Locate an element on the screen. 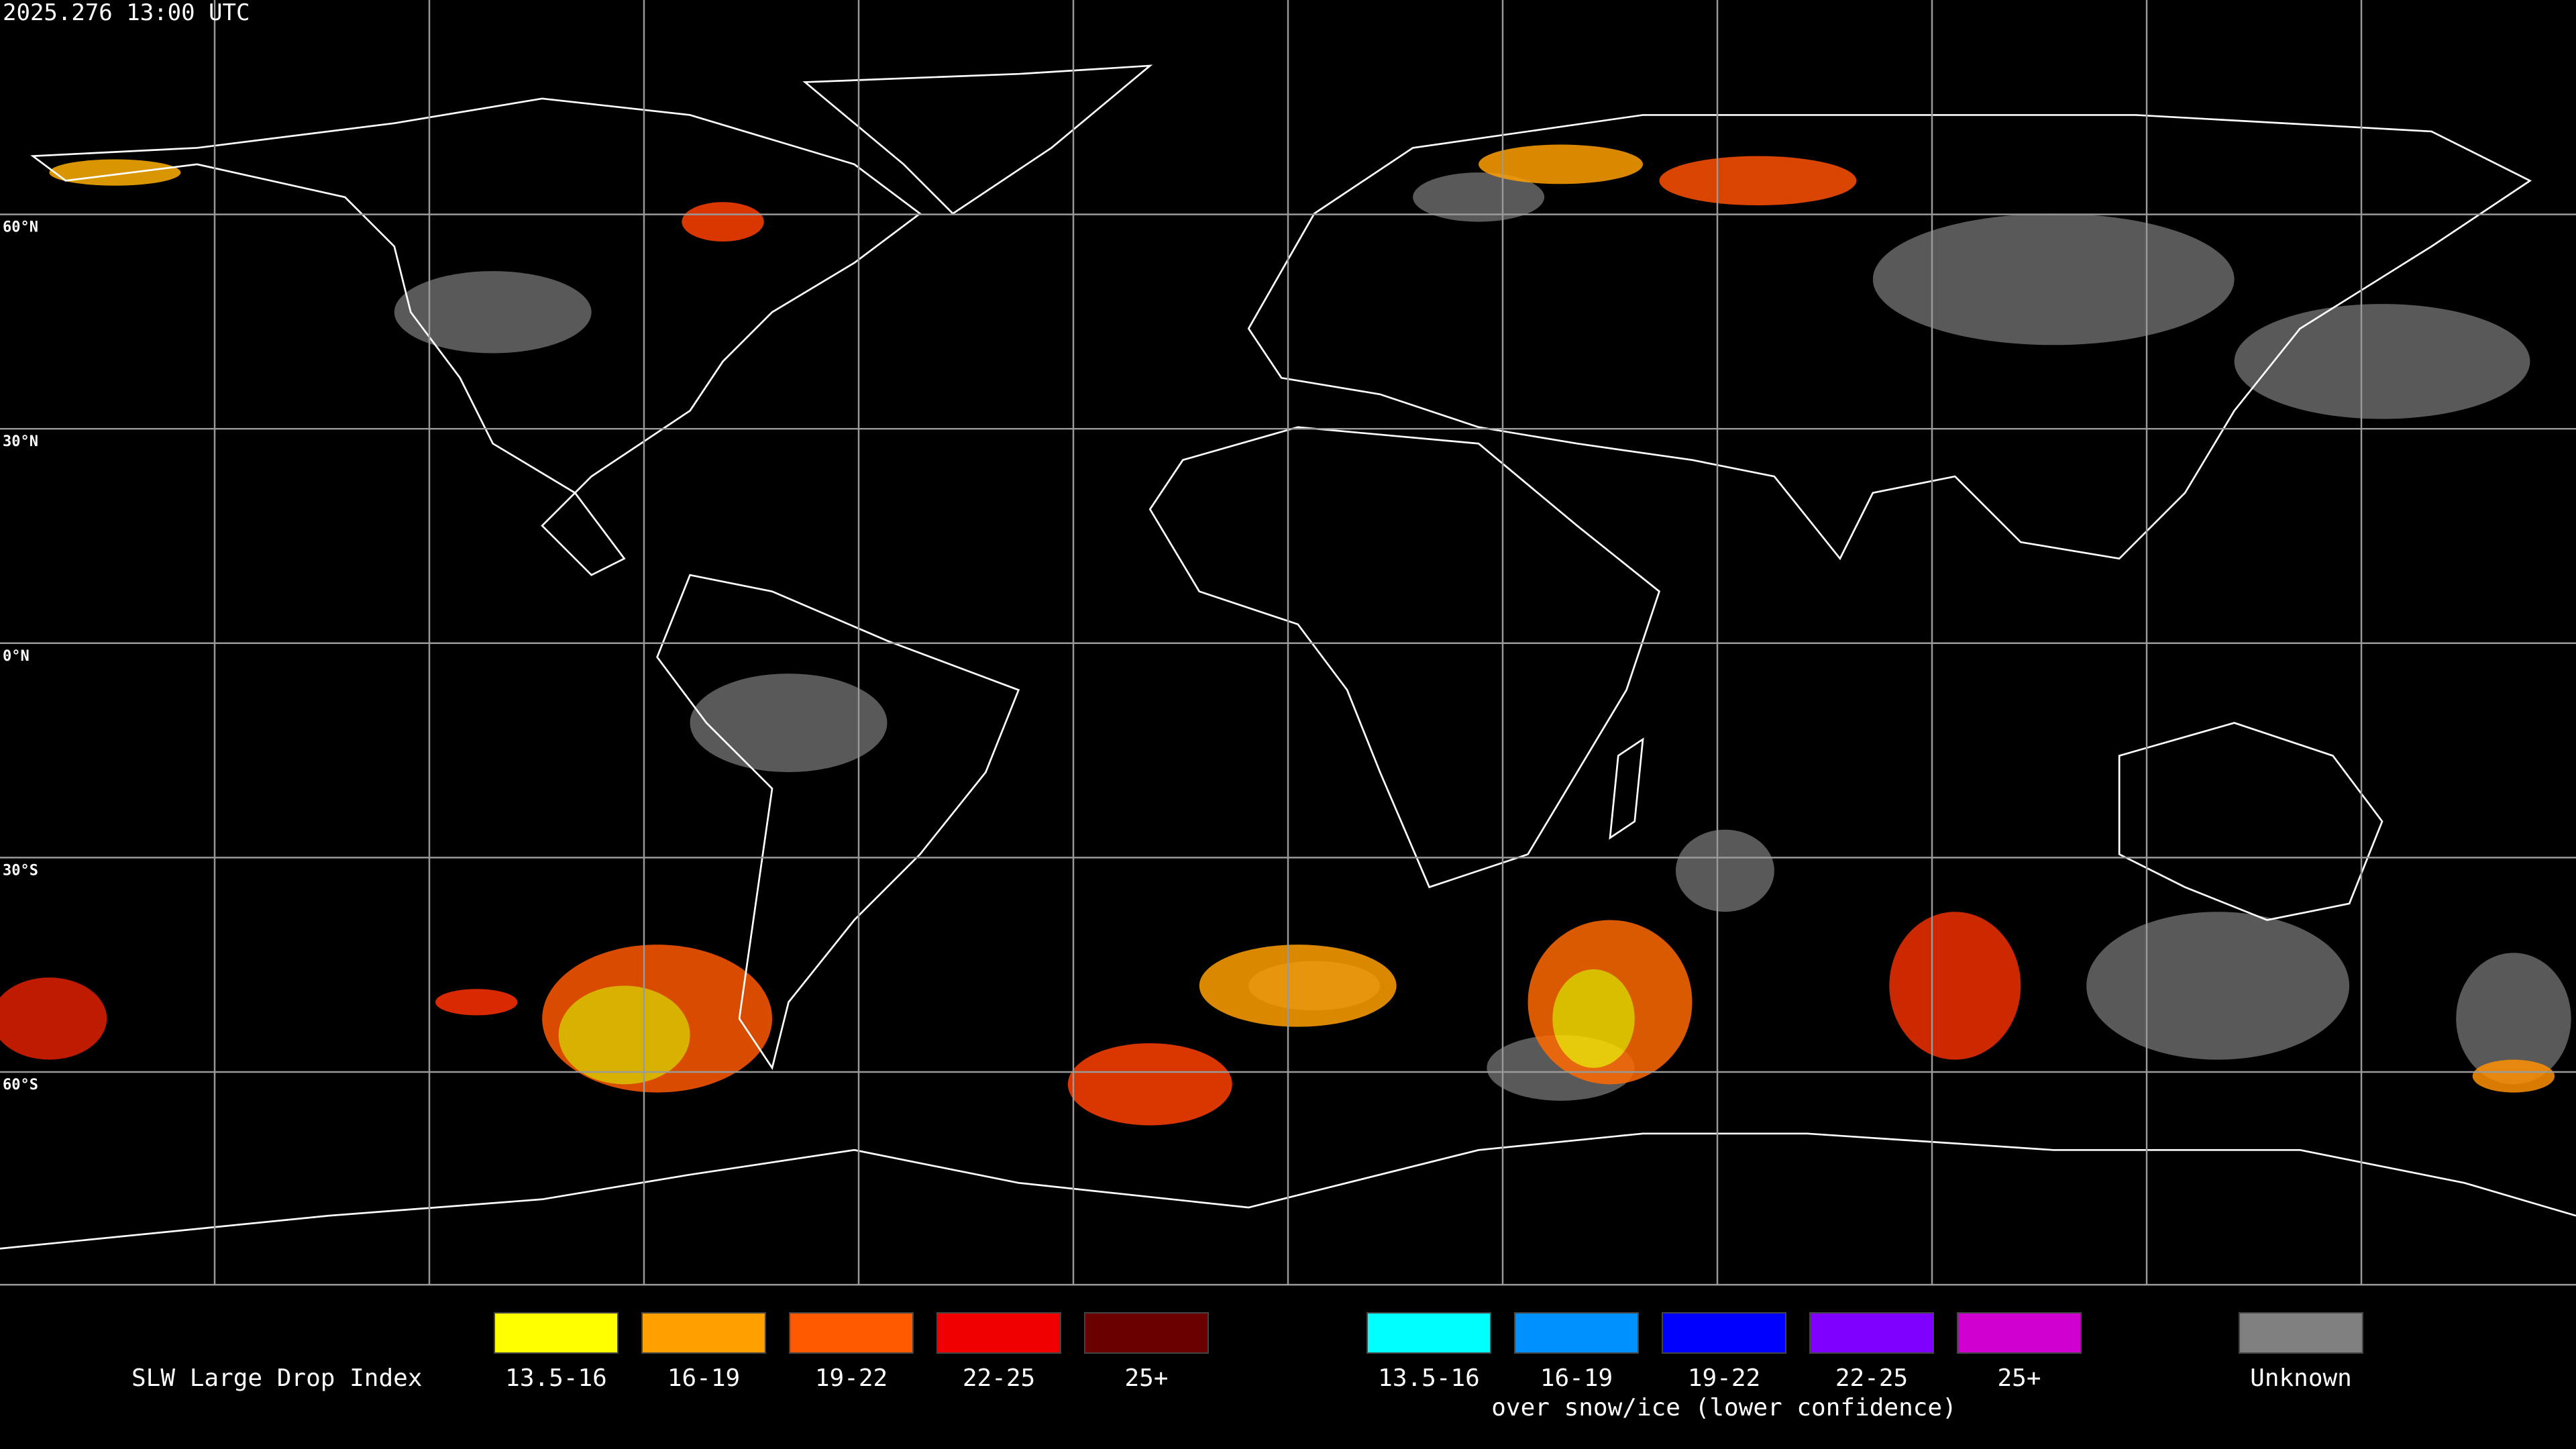 The image size is (2576, 1449). latitude-label: 30°N is located at coordinates (20, 441).